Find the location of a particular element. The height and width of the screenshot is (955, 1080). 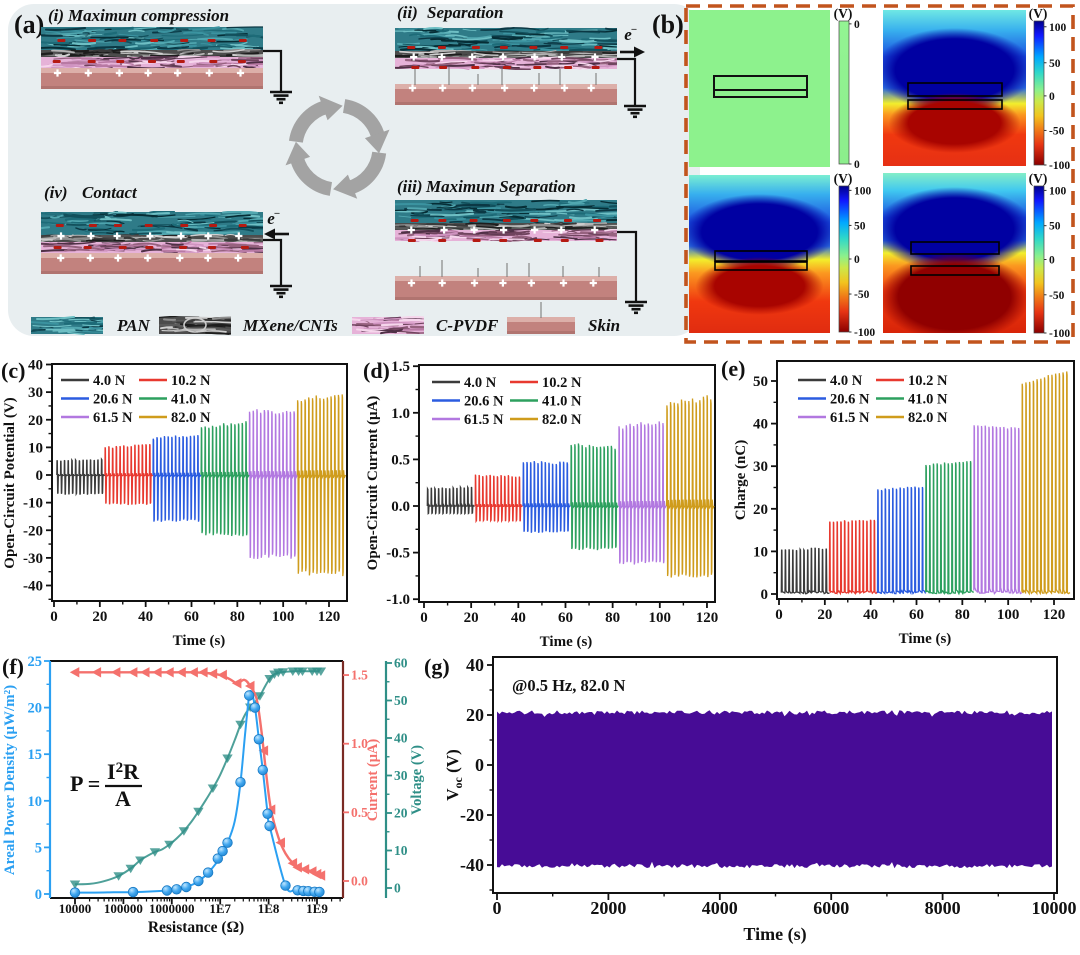

svg-text: (iv) is located at coordinates (56, 192).